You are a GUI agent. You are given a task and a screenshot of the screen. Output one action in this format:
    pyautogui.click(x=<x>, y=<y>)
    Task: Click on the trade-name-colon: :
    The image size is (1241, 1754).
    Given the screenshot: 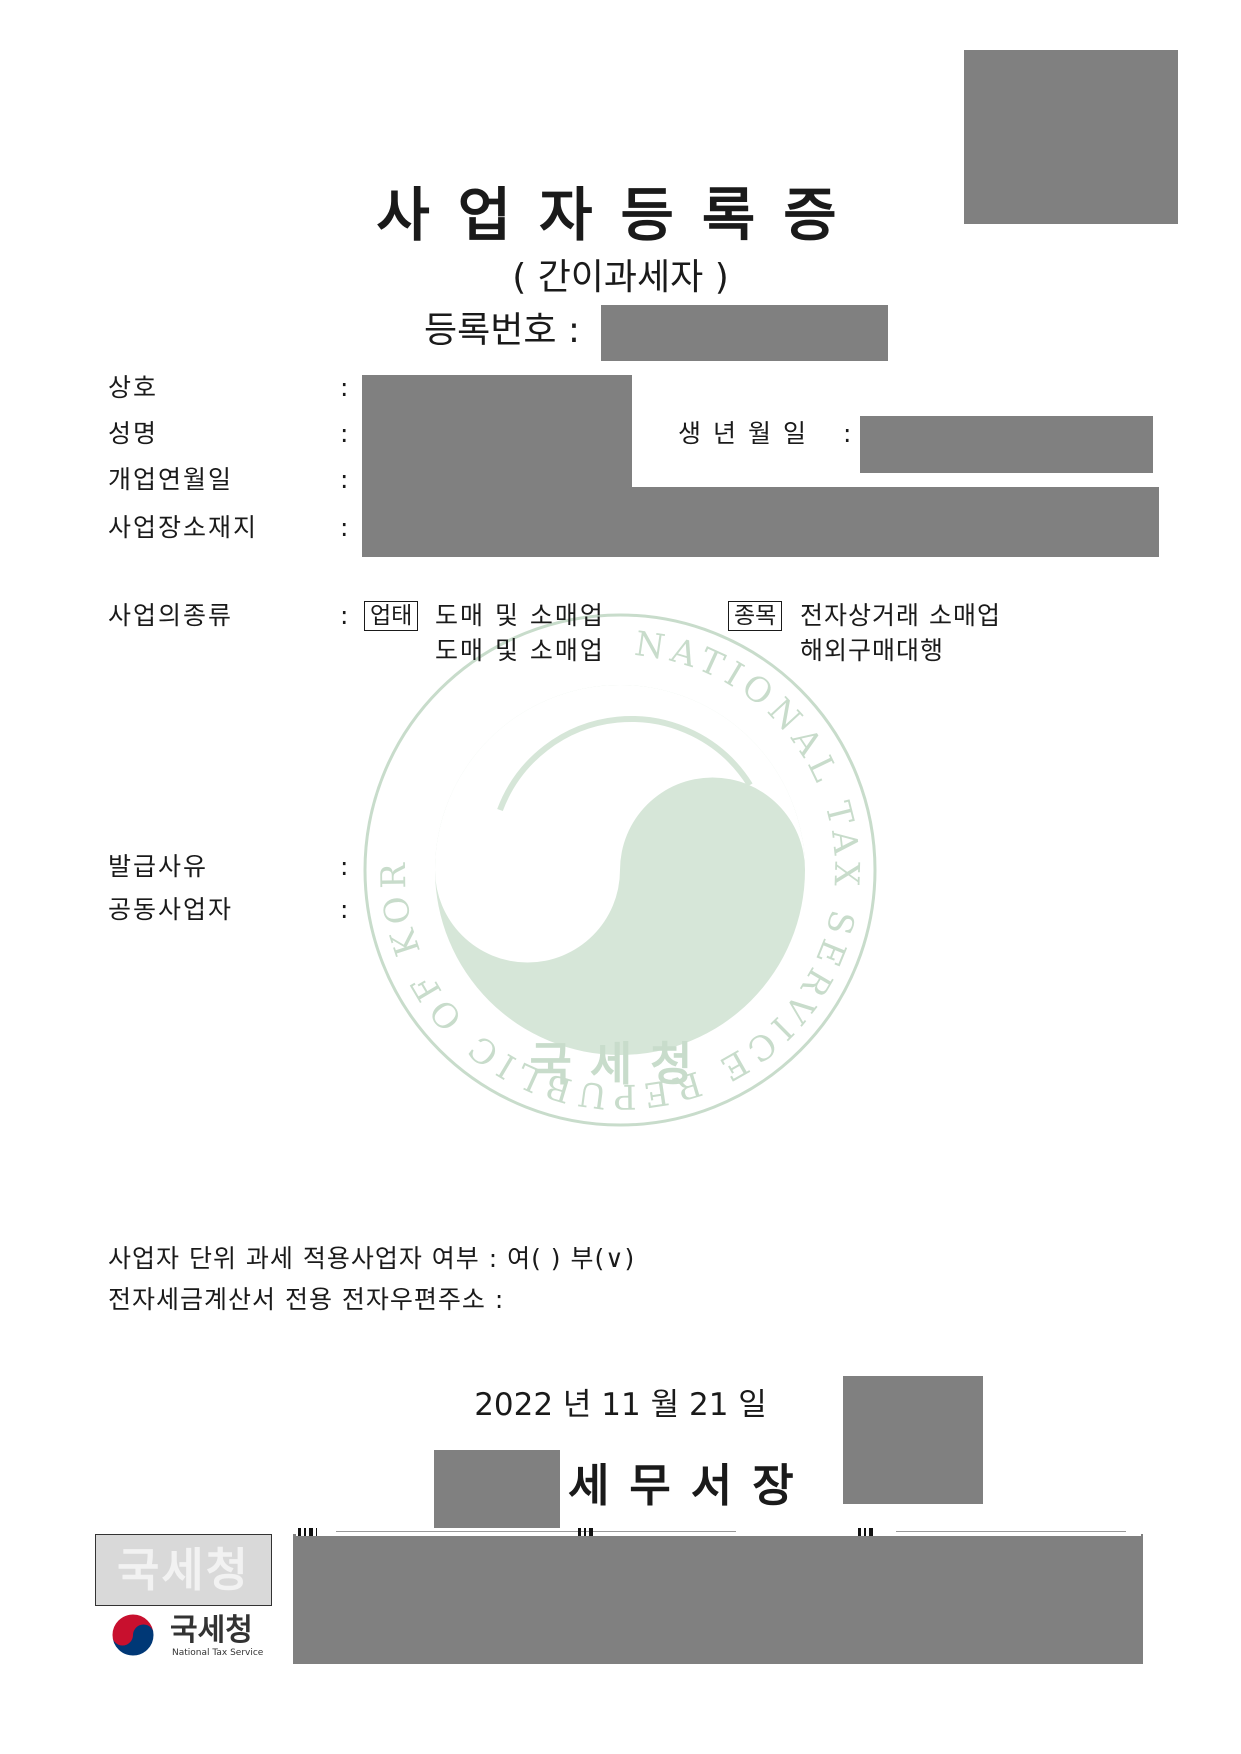 What is the action you would take?
    pyautogui.click(x=344, y=387)
    